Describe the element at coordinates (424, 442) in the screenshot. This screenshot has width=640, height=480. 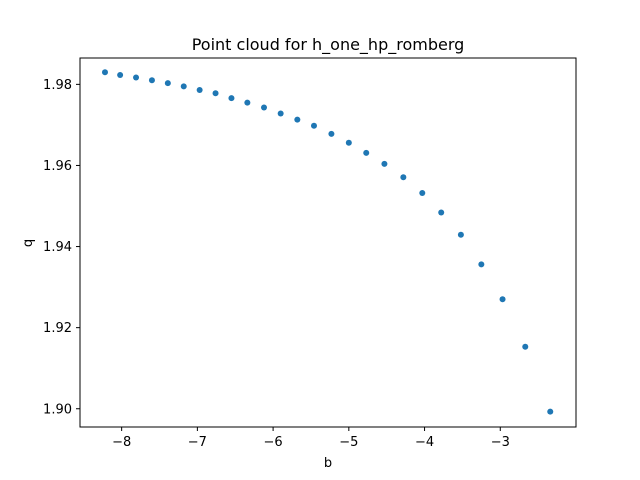
I see `x-tick-label: −4` at that location.